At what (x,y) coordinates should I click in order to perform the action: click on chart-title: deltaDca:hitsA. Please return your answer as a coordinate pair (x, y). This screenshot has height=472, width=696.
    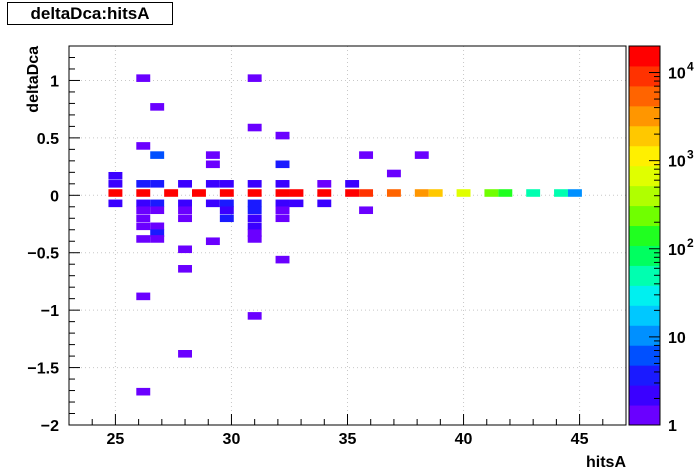
    Looking at the image, I should click on (90, 13).